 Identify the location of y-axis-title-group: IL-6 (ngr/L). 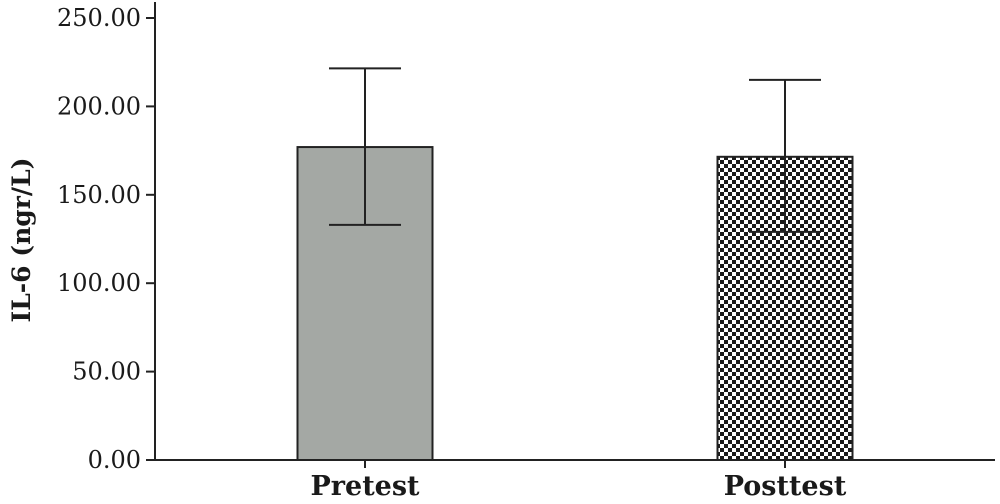
(21, 240).